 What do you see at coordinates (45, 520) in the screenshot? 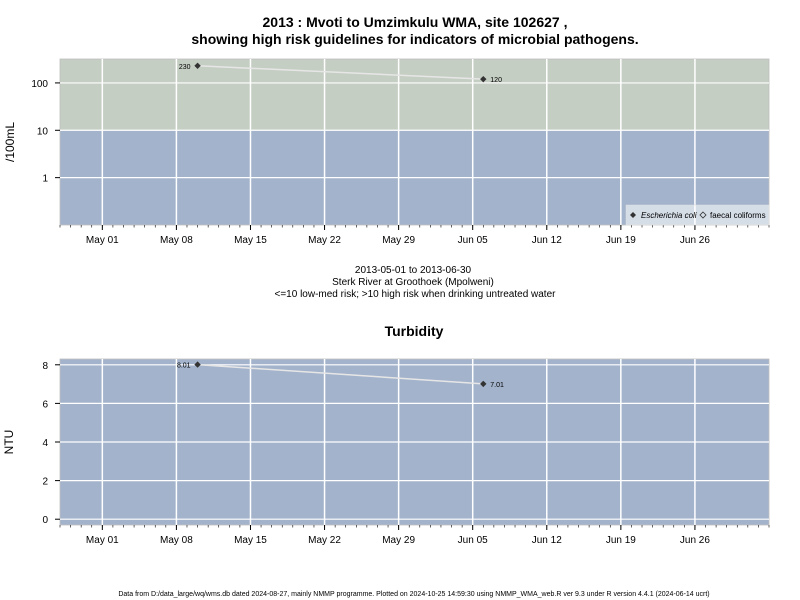
I see `y-tick-label: 0` at bounding box center [45, 520].